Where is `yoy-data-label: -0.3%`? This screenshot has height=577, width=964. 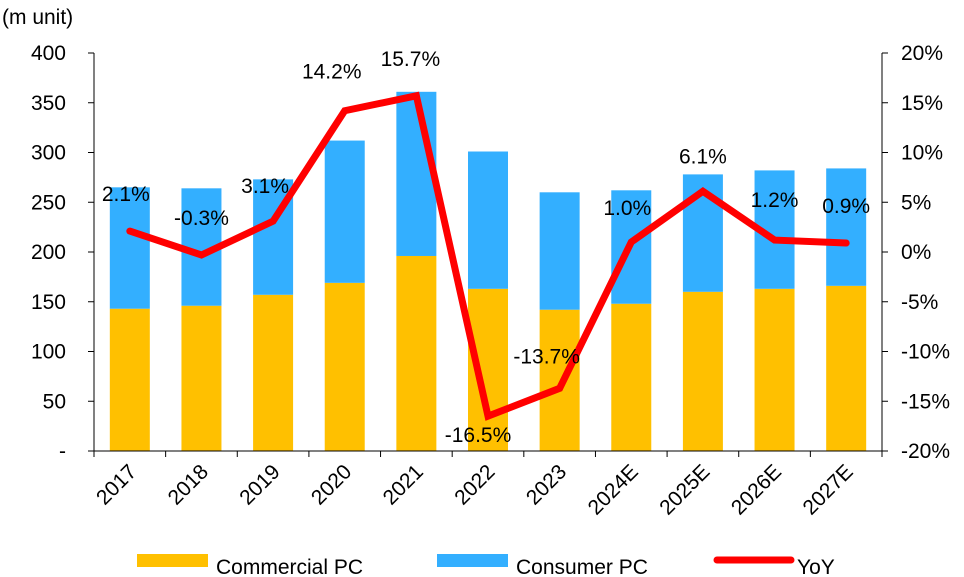
yoy-data-label: -0.3% is located at coordinates (201, 218).